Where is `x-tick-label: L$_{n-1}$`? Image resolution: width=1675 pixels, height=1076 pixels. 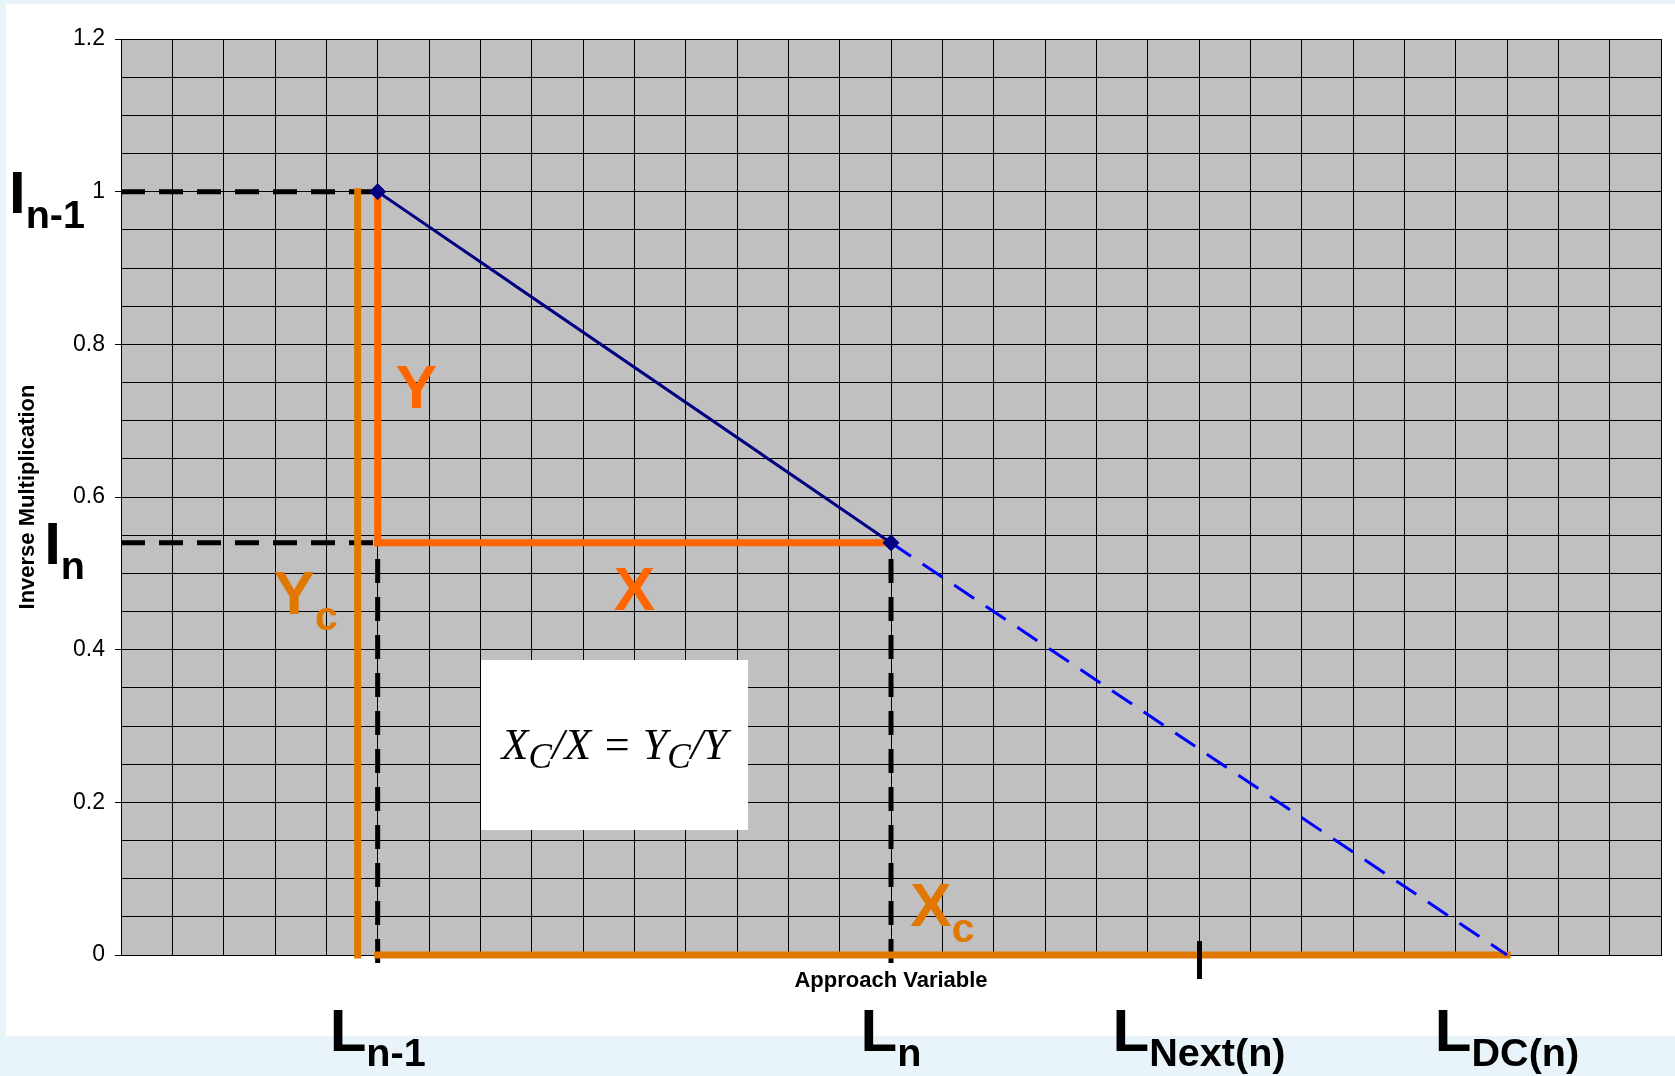 x-tick-label: L$_{n-1}$ is located at coordinates (377, 1035).